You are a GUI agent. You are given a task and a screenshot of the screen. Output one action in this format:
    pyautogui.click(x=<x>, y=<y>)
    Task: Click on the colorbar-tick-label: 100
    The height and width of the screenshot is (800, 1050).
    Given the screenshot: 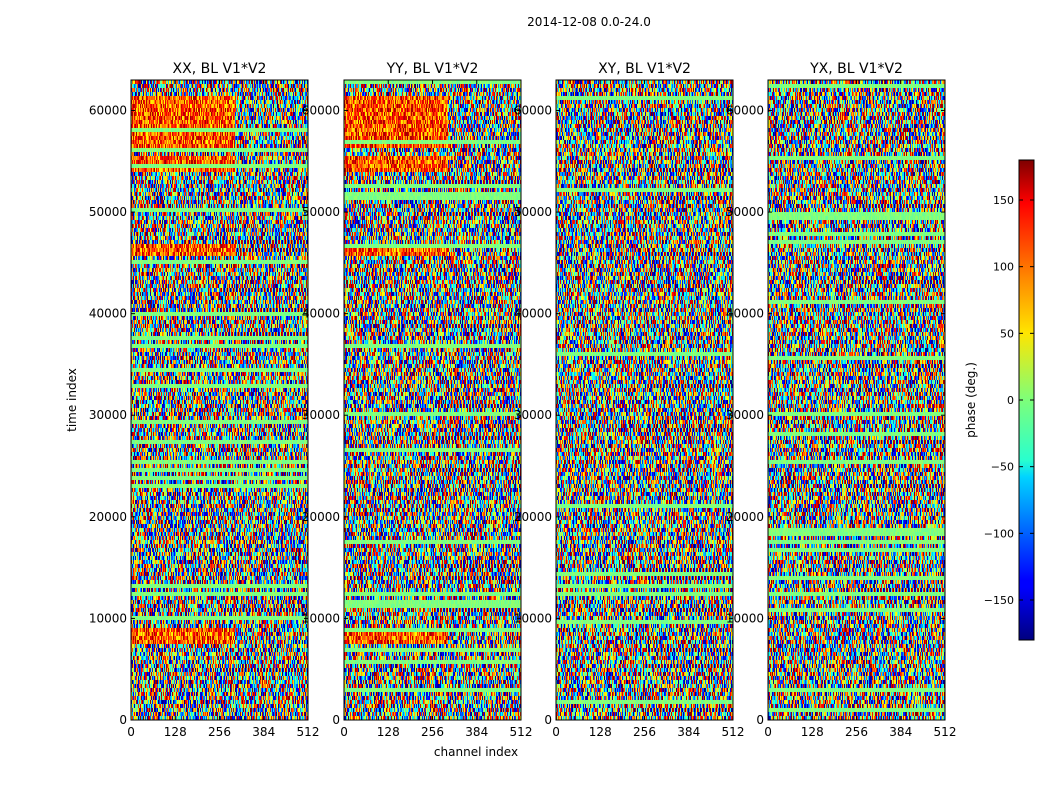 What is the action you would take?
    pyautogui.click(x=1003, y=267)
    